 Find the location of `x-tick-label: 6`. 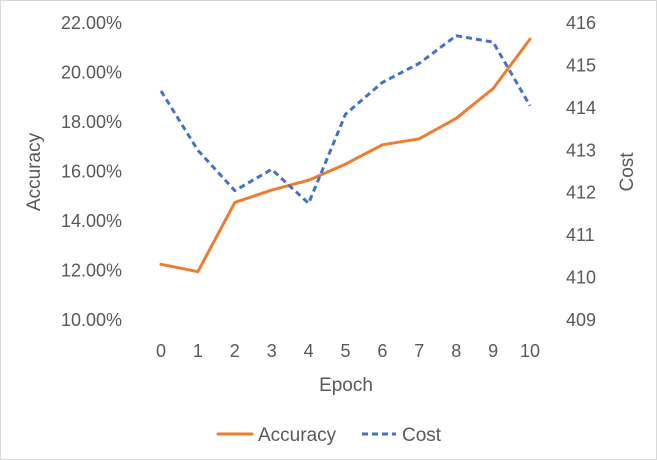

x-tick-label: 6 is located at coordinates (382, 351).